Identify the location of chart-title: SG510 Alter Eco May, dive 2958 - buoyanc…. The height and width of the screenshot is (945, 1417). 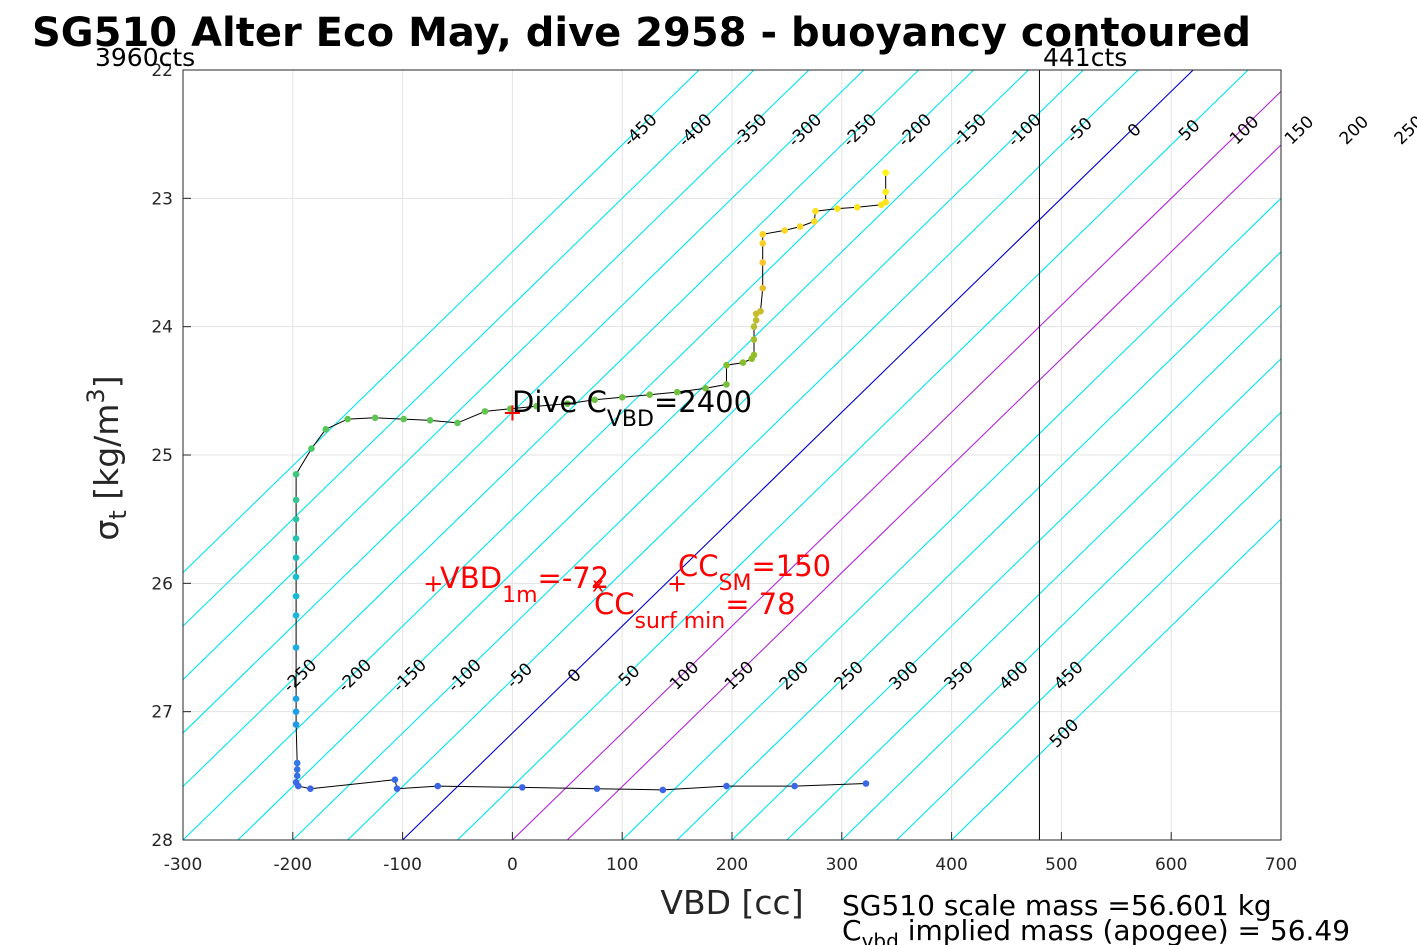
(641, 33).